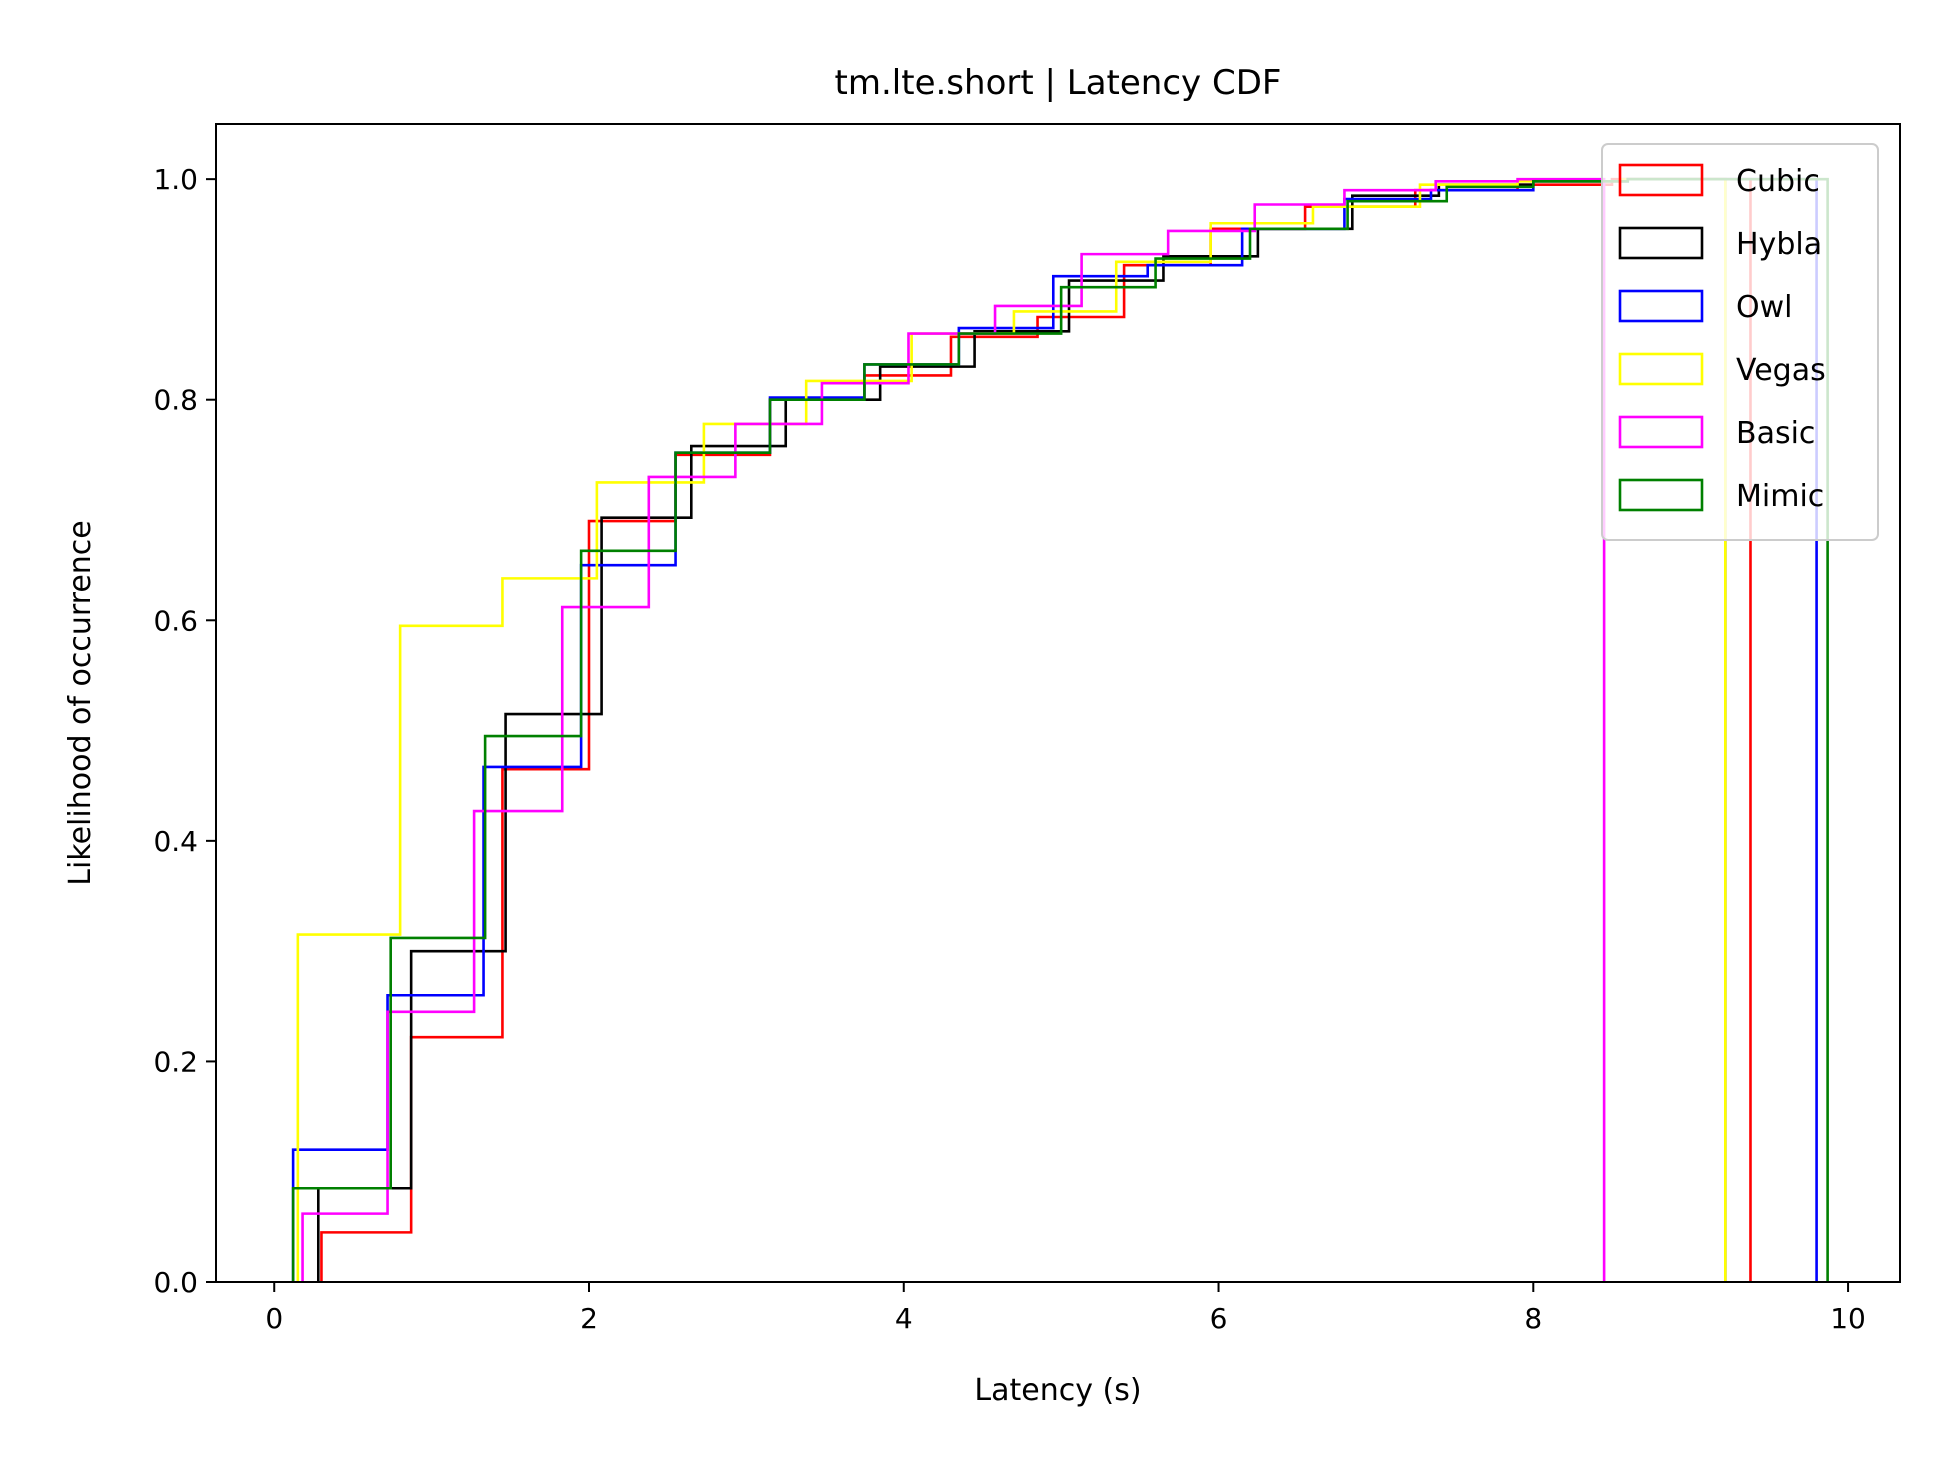 The image size is (1950, 1466). What do you see at coordinates (1781, 370) in the screenshot?
I see `legend-label-vegas: Vegas` at bounding box center [1781, 370].